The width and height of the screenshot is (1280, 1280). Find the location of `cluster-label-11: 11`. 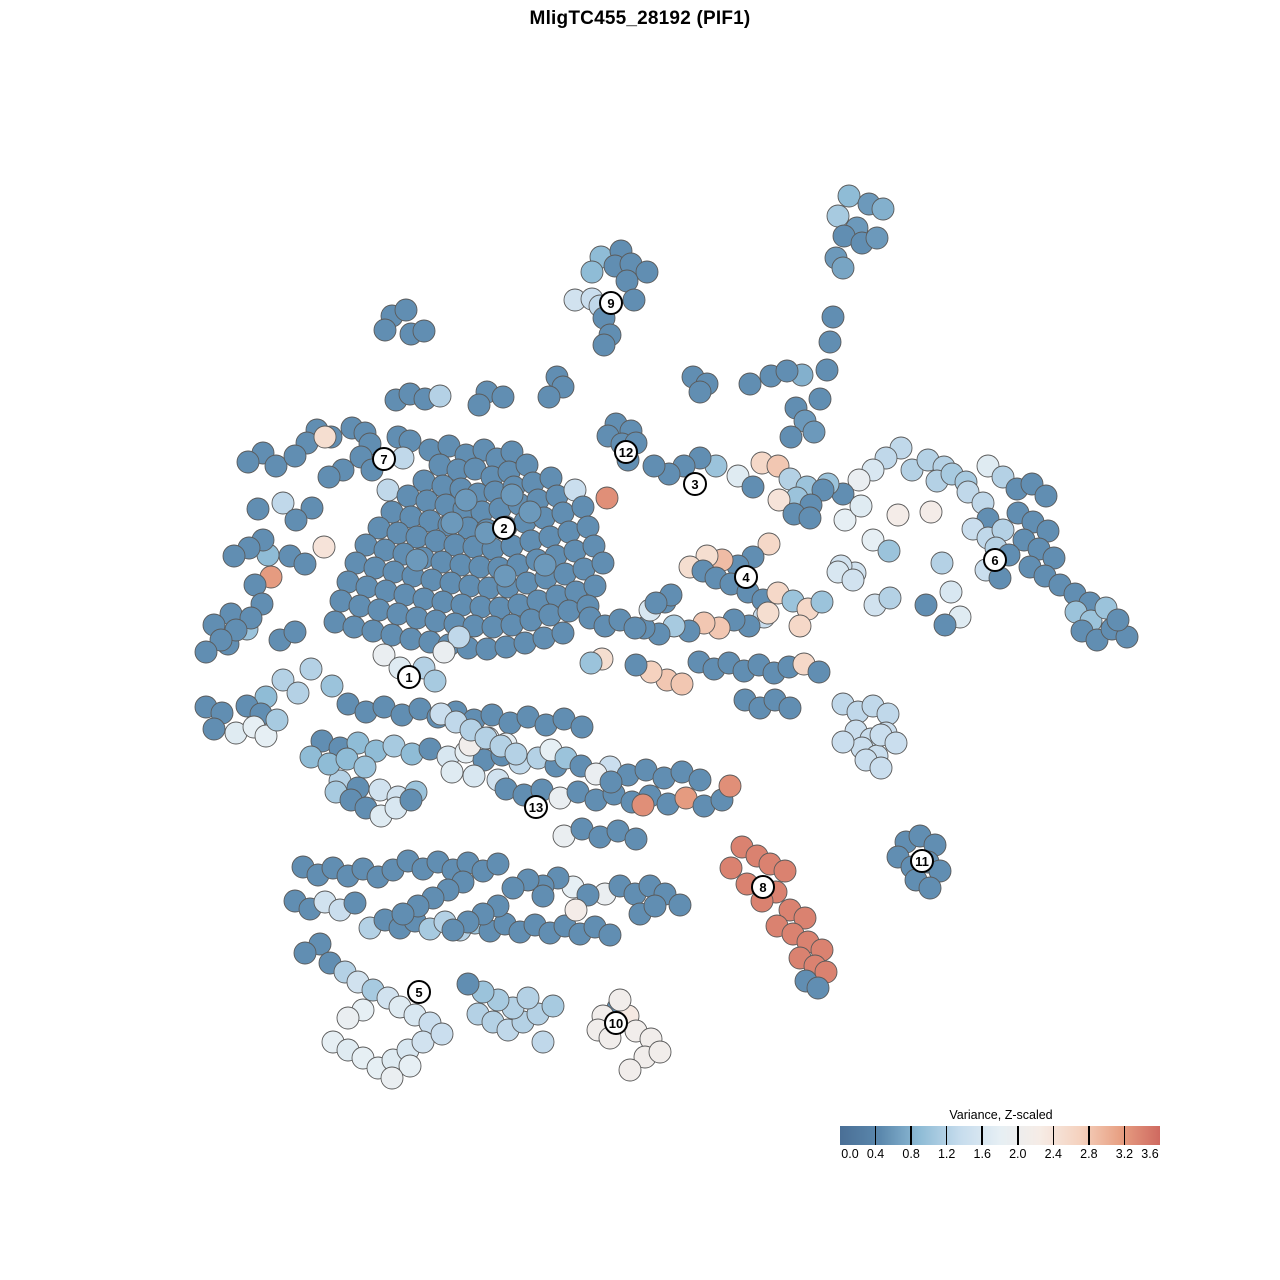

cluster-label-11: 11 is located at coordinates (922, 861).